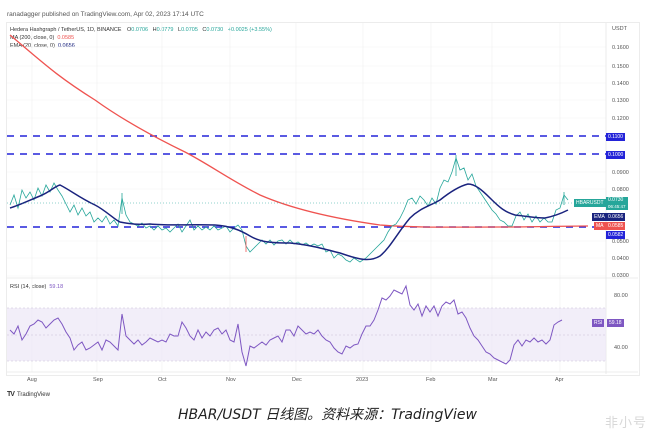 This screenshot has width=655, height=437. Describe the element at coordinates (66, 38) in the screenshot. I see `ma-value: 0.0585` at that location.